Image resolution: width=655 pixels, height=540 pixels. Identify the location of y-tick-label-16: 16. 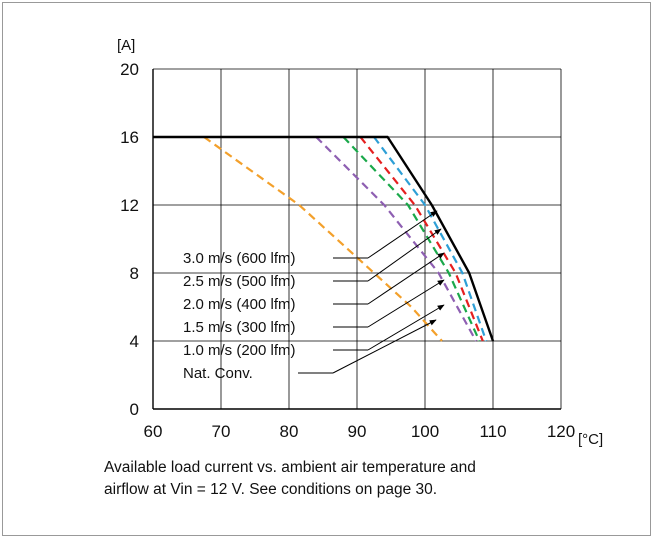
(129, 137).